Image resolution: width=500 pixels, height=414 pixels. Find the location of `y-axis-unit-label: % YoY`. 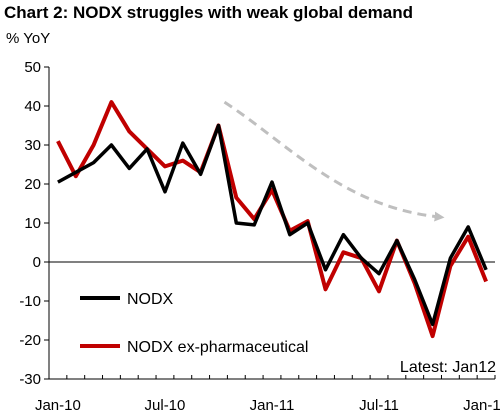

y-axis-unit-label: % YoY is located at coordinates (28, 38).